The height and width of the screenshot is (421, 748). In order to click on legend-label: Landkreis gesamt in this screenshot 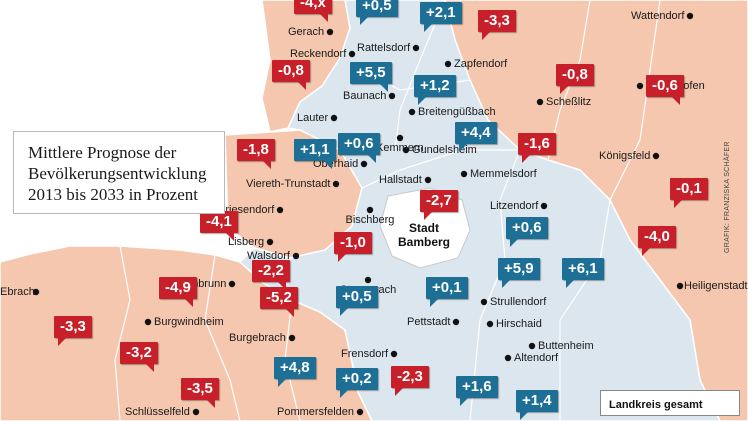, I will do `click(656, 405)`.